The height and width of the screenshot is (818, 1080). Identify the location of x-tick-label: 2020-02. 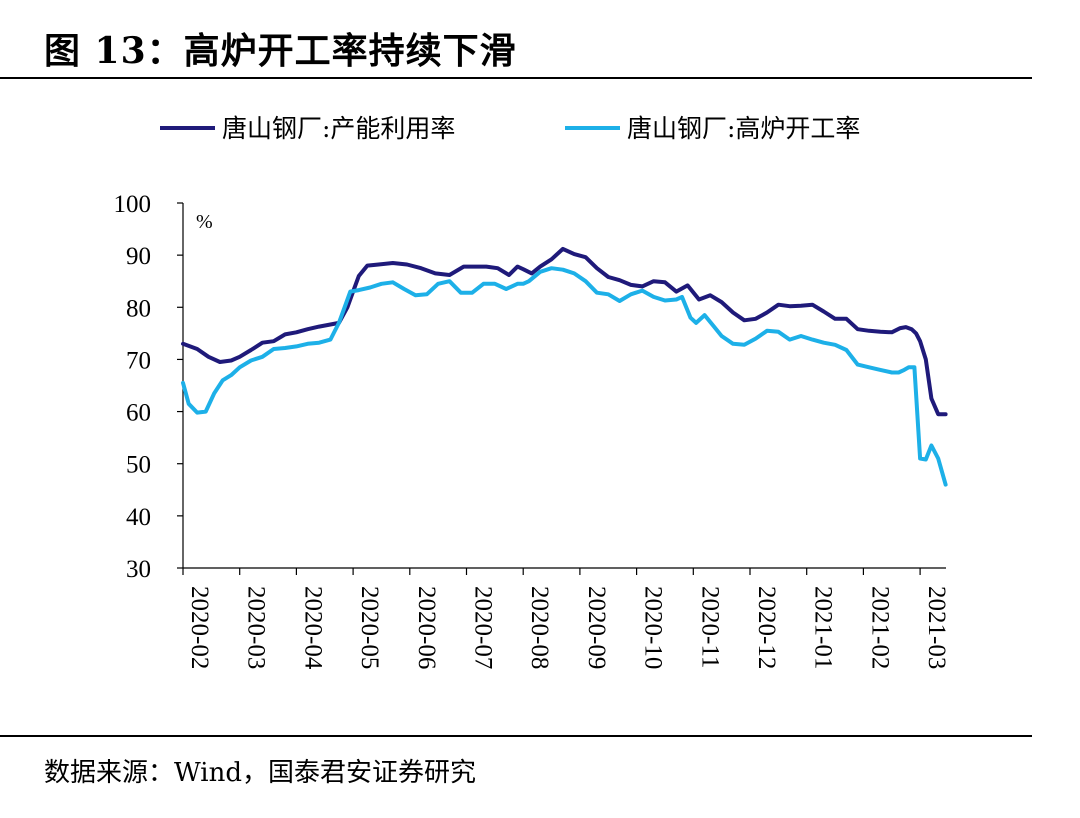
(199, 627).